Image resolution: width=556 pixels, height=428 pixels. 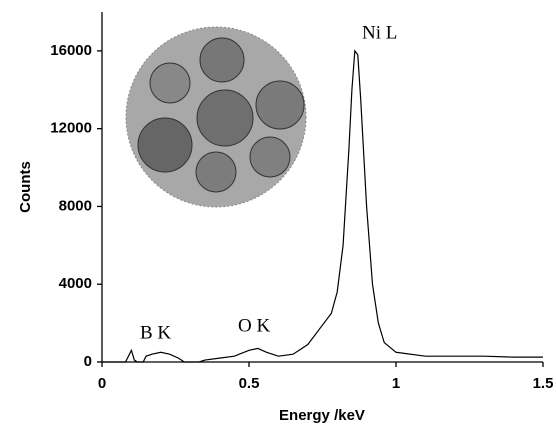 What do you see at coordinates (75, 283) in the screenshot?
I see `y-tick-label: 4000` at bounding box center [75, 283].